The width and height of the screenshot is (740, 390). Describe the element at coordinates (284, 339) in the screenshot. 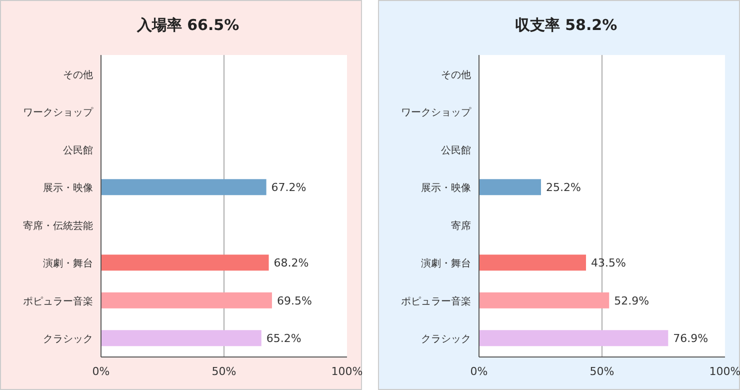

I see `data-label: 65.2%` at that location.